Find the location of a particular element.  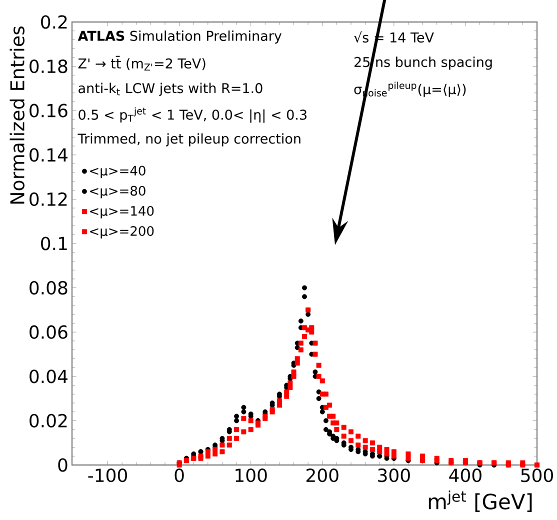

x-tick-label: 300 is located at coordinates (394, 475).